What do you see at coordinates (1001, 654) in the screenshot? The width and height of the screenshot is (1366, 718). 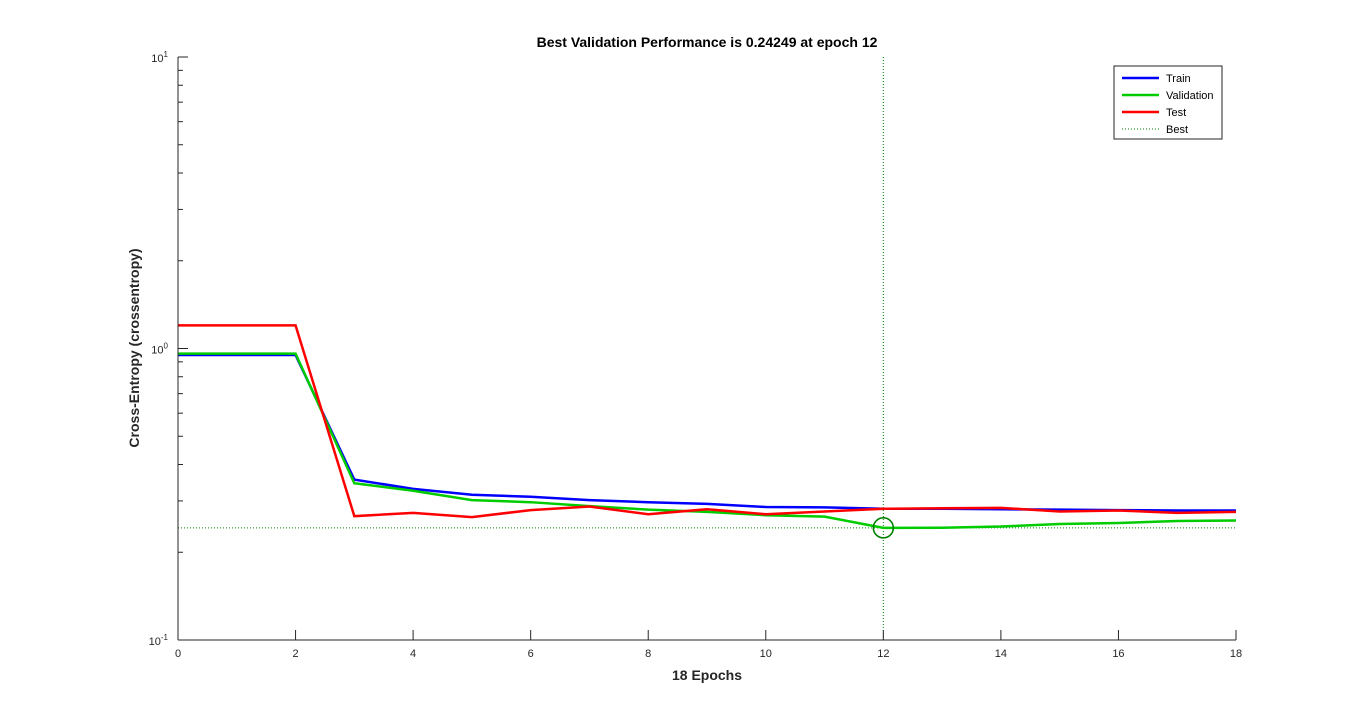 I see `x-tick-label: 14` at bounding box center [1001, 654].